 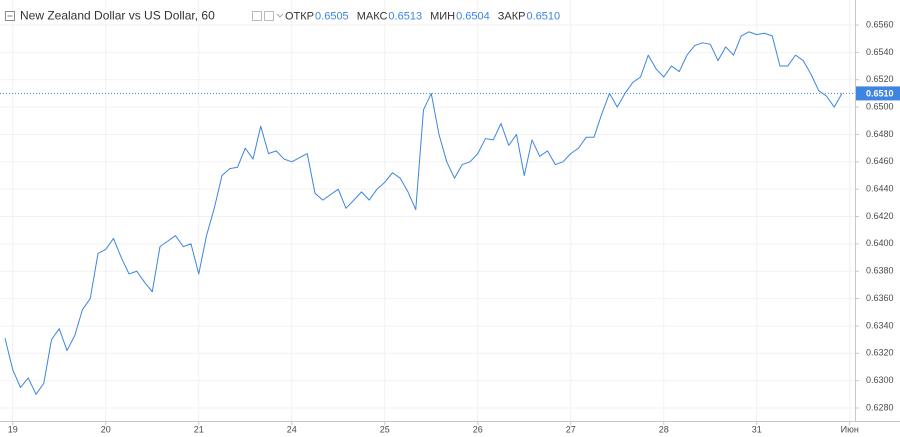 I want to click on x-tick-label: 20, so click(x=106, y=429).